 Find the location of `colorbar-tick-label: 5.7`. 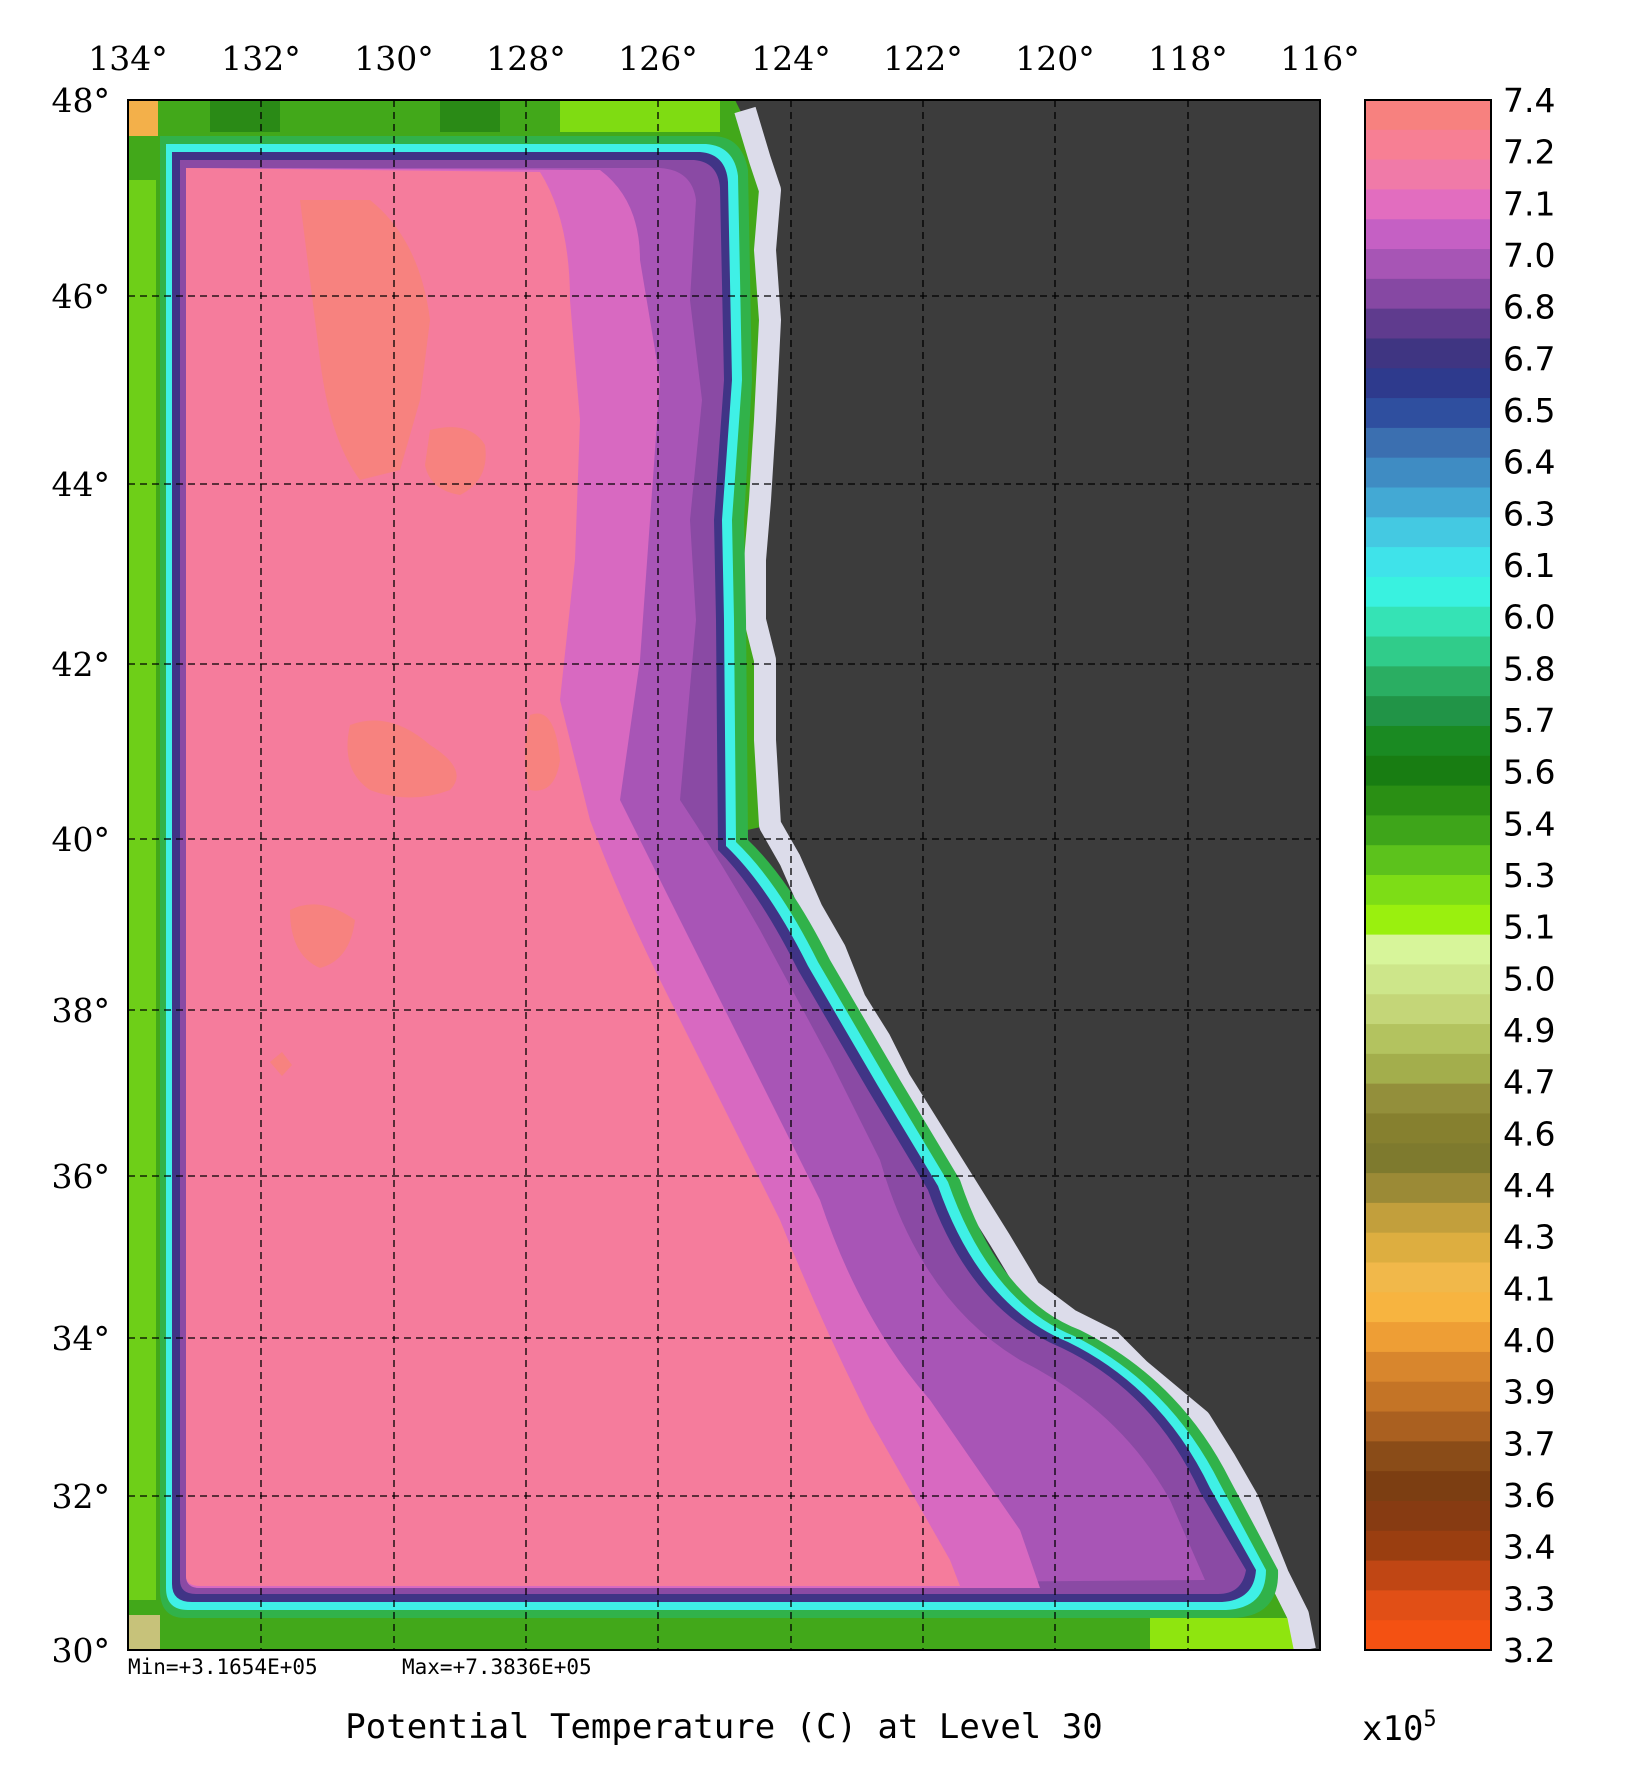

colorbar-tick-label: 5.7 is located at coordinates (1529, 720).